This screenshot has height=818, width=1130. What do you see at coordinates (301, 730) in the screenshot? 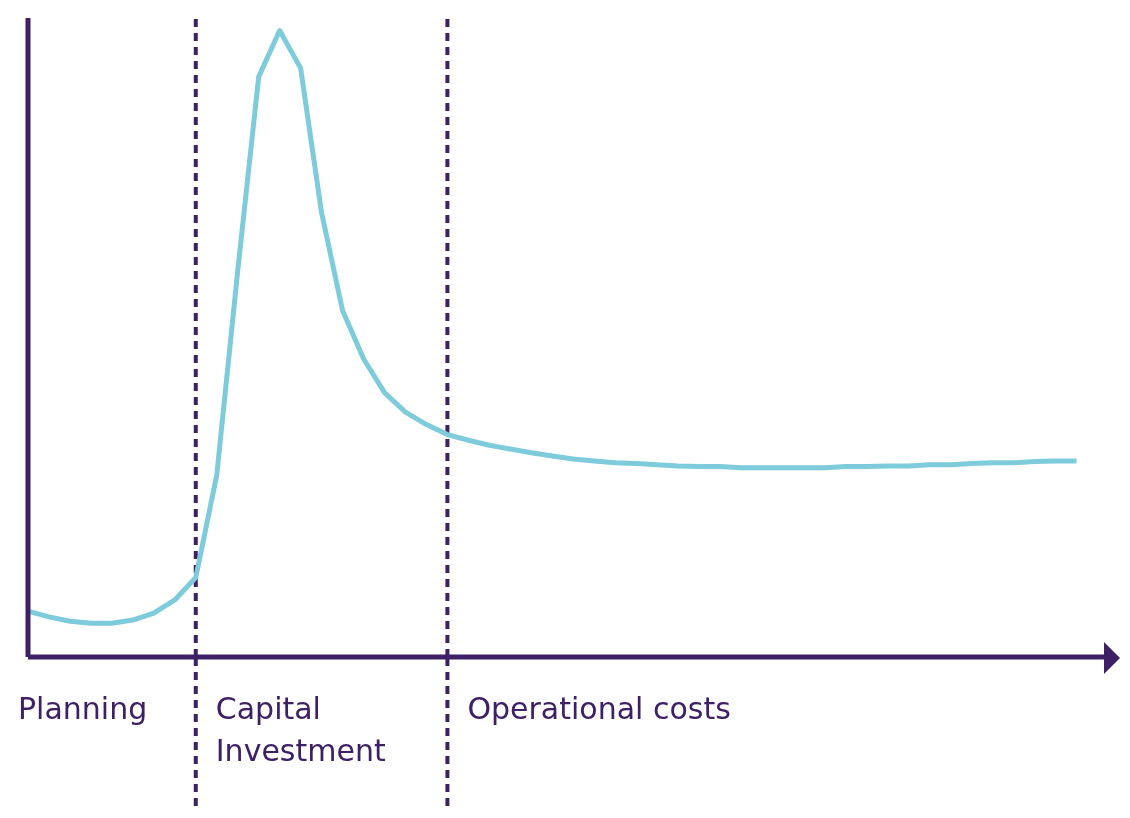
I see `text: Capital Investment` at bounding box center [301, 730].